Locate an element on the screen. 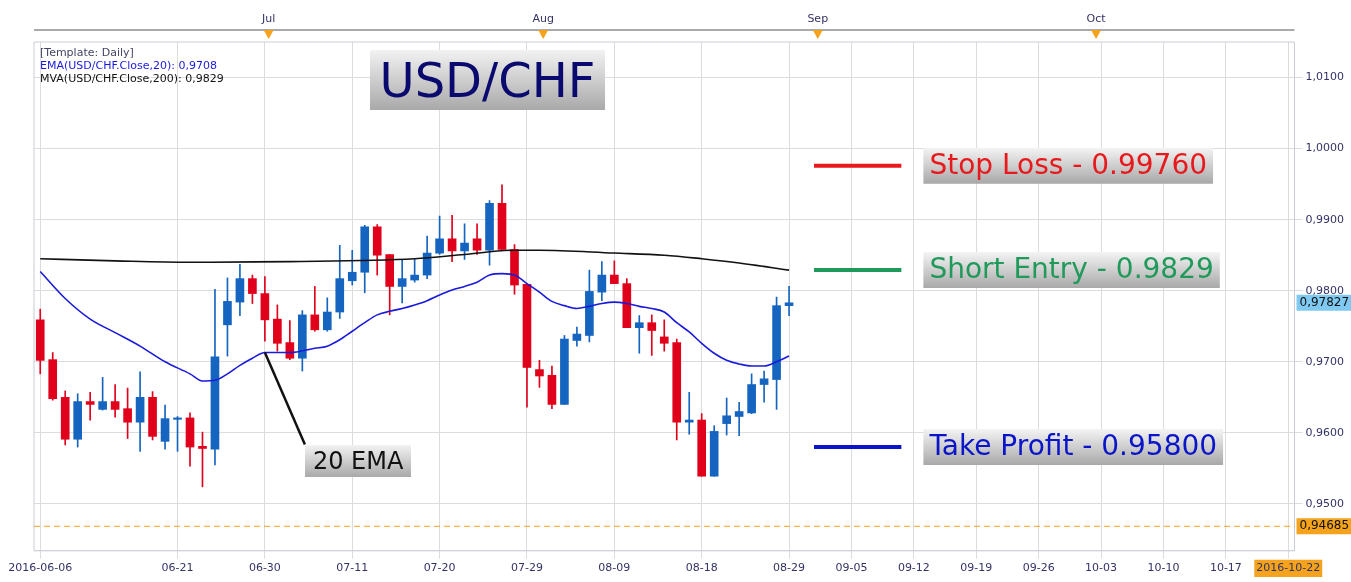 Image resolution: width=1351 pixels, height=582 pixels. x-tick-label: 07-29 is located at coordinates (526, 568).